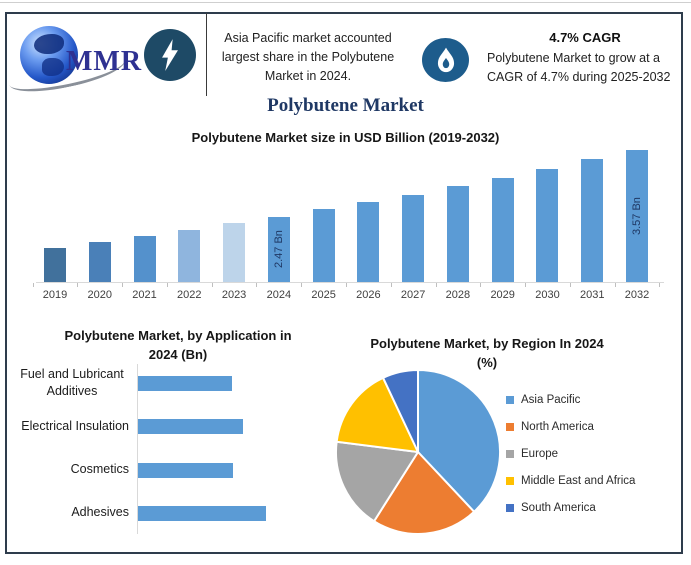  I want to click on headline-line: Market in 2024., so click(308, 76).